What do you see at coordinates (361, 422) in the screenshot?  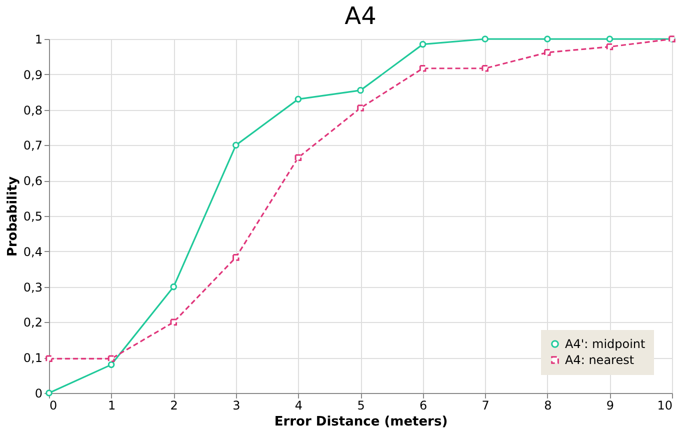 I see `x-axis-title: Error Distance (meters)` at bounding box center [361, 422].